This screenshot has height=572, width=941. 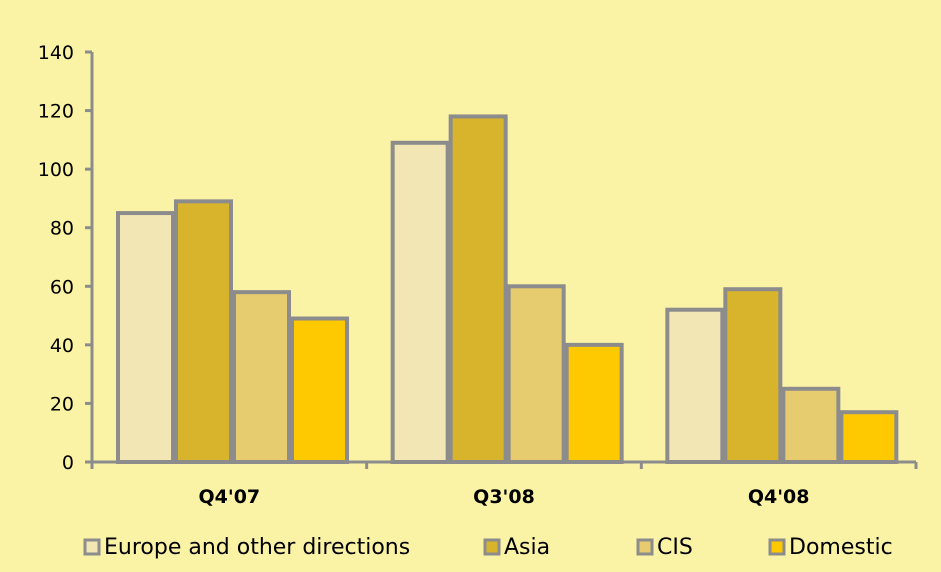 I want to click on x-category-label: Q4'07, so click(x=230, y=497).